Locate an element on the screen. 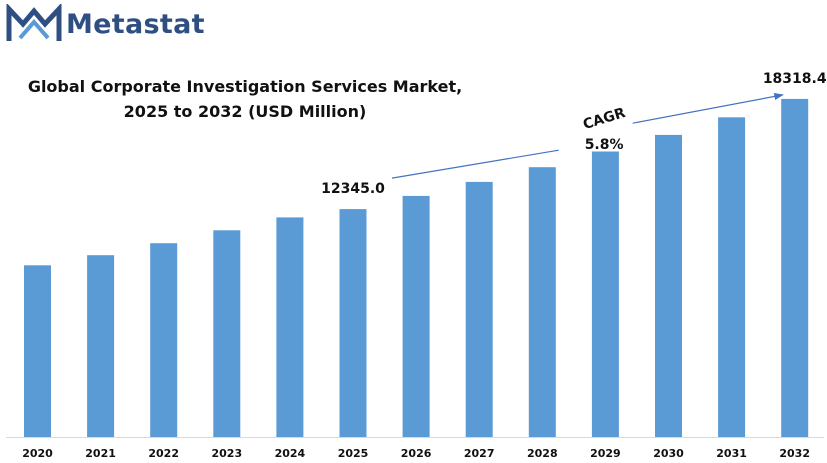 This screenshot has height=463, width=827. x-tick-label-2023: 2023 is located at coordinates (226, 453).